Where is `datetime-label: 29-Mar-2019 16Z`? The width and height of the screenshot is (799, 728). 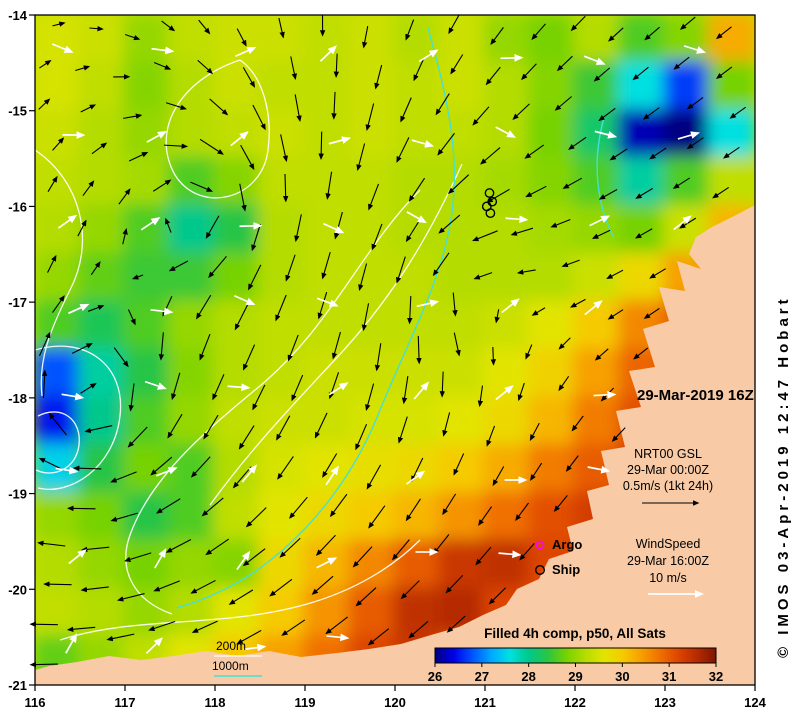
datetime-label: 29-Mar-2019 16Z is located at coordinates (695, 395).